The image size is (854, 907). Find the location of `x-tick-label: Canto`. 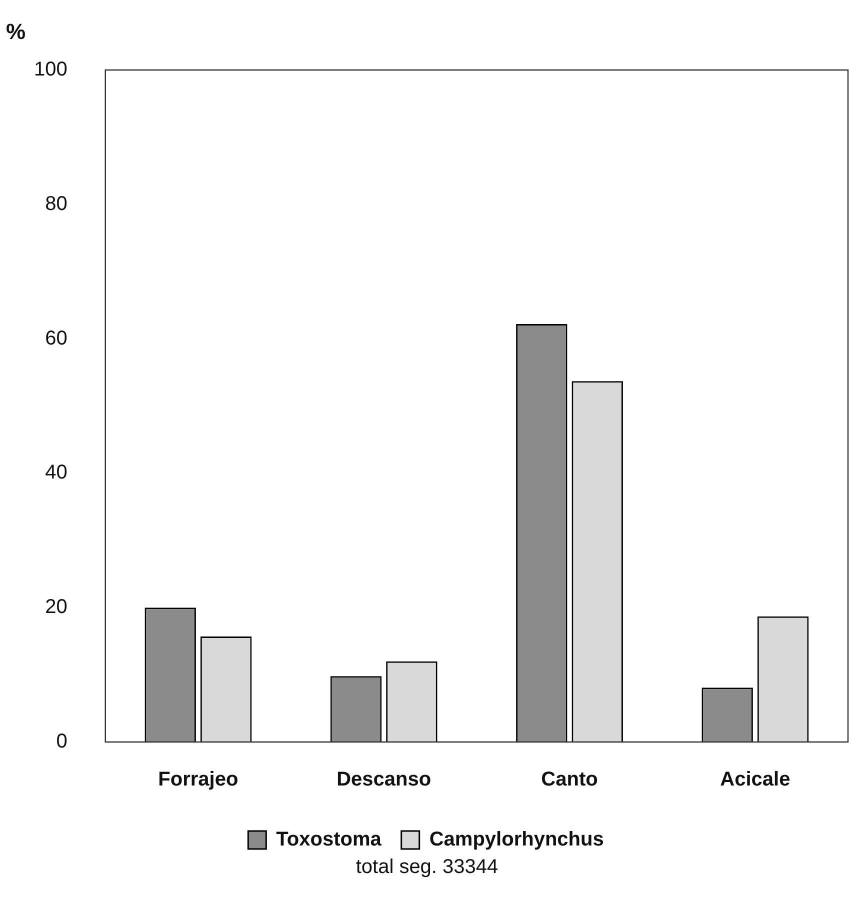

x-tick-label: Canto is located at coordinates (569, 779).